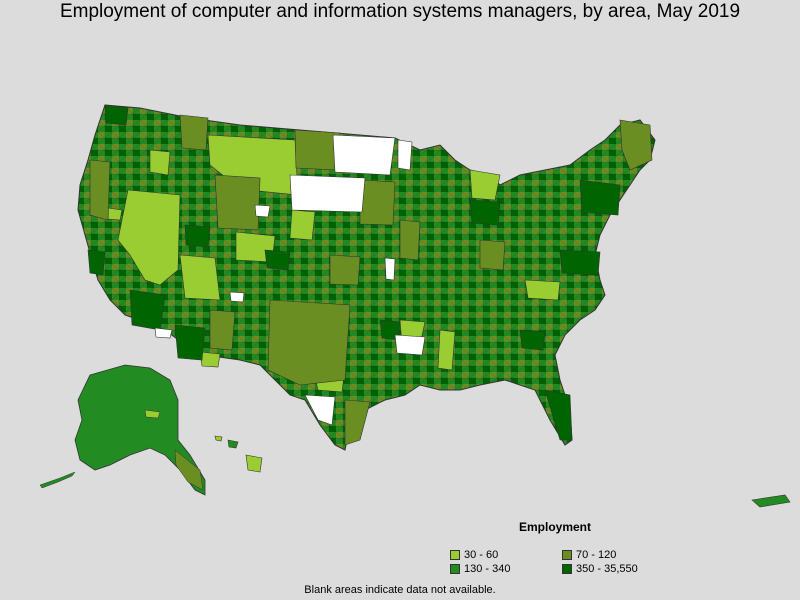  I want to click on legend-item-130-340: 130 - 340, so click(506, 569).